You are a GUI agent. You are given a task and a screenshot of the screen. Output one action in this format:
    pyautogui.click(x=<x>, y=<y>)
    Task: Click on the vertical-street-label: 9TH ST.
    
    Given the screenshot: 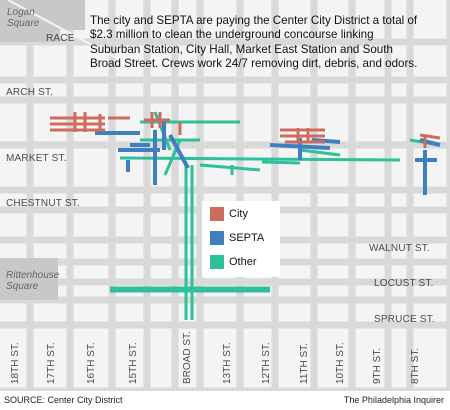 What is the action you would take?
    pyautogui.click(x=377, y=365)
    